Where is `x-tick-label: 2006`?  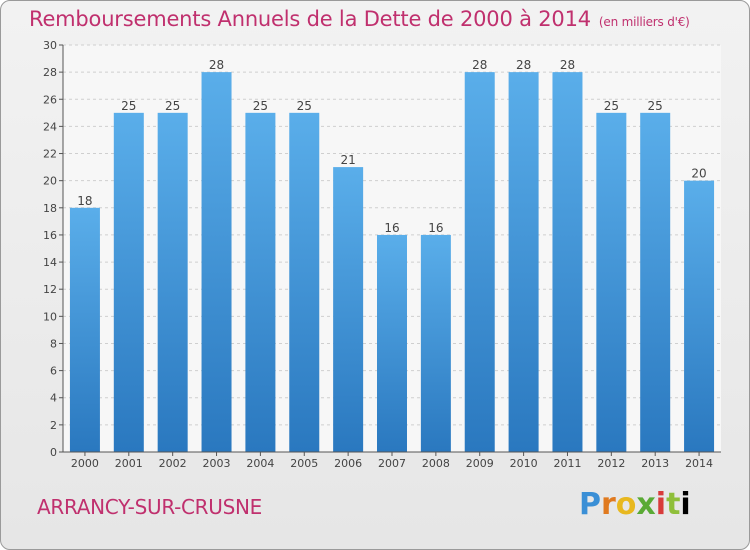 x-tick-label: 2006 is located at coordinates (348, 463).